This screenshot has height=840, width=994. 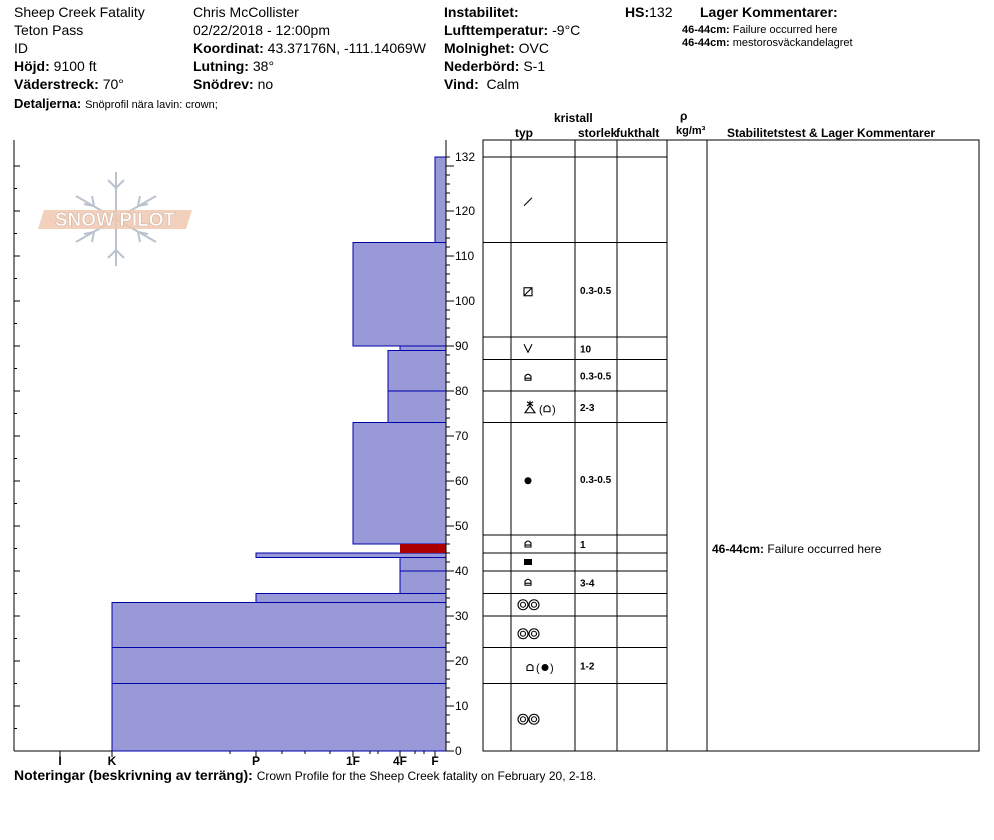 I want to click on header-typ: typ, so click(x=524, y=133).